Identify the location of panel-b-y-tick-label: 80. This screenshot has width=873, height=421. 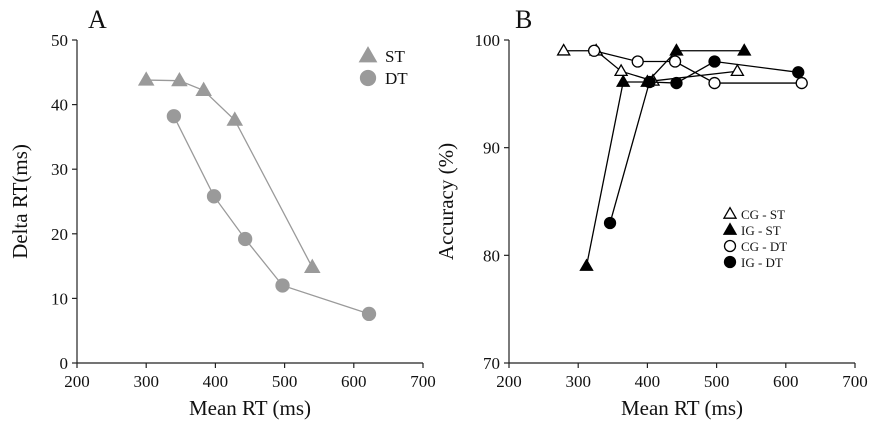
(491, 255).